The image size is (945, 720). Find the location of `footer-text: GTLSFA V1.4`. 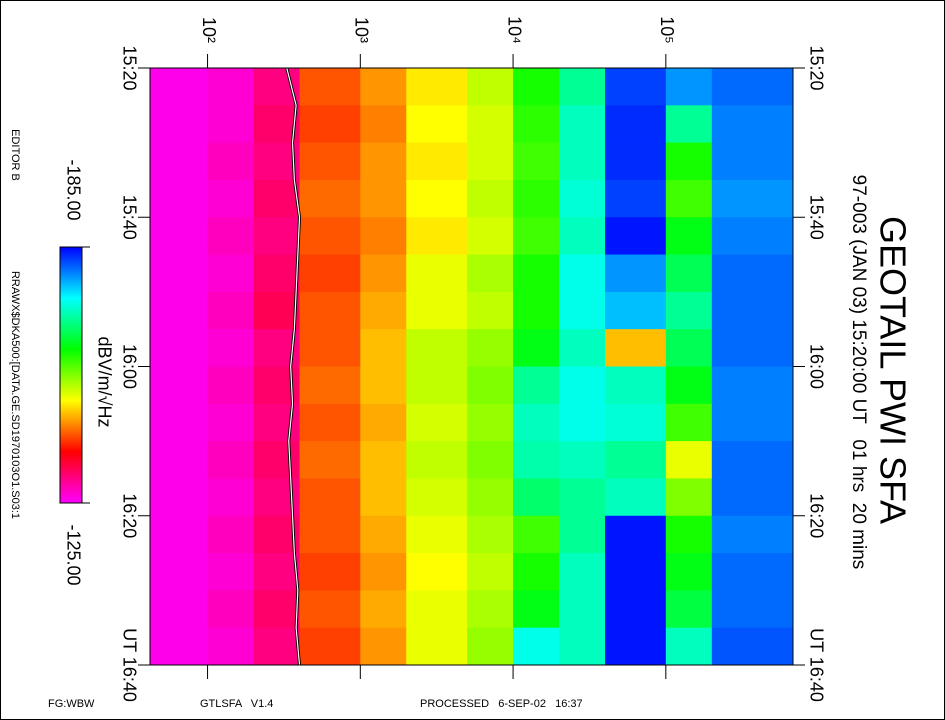

footer-text: GTLSFA V1.4 is located at coordinates (236, 704).